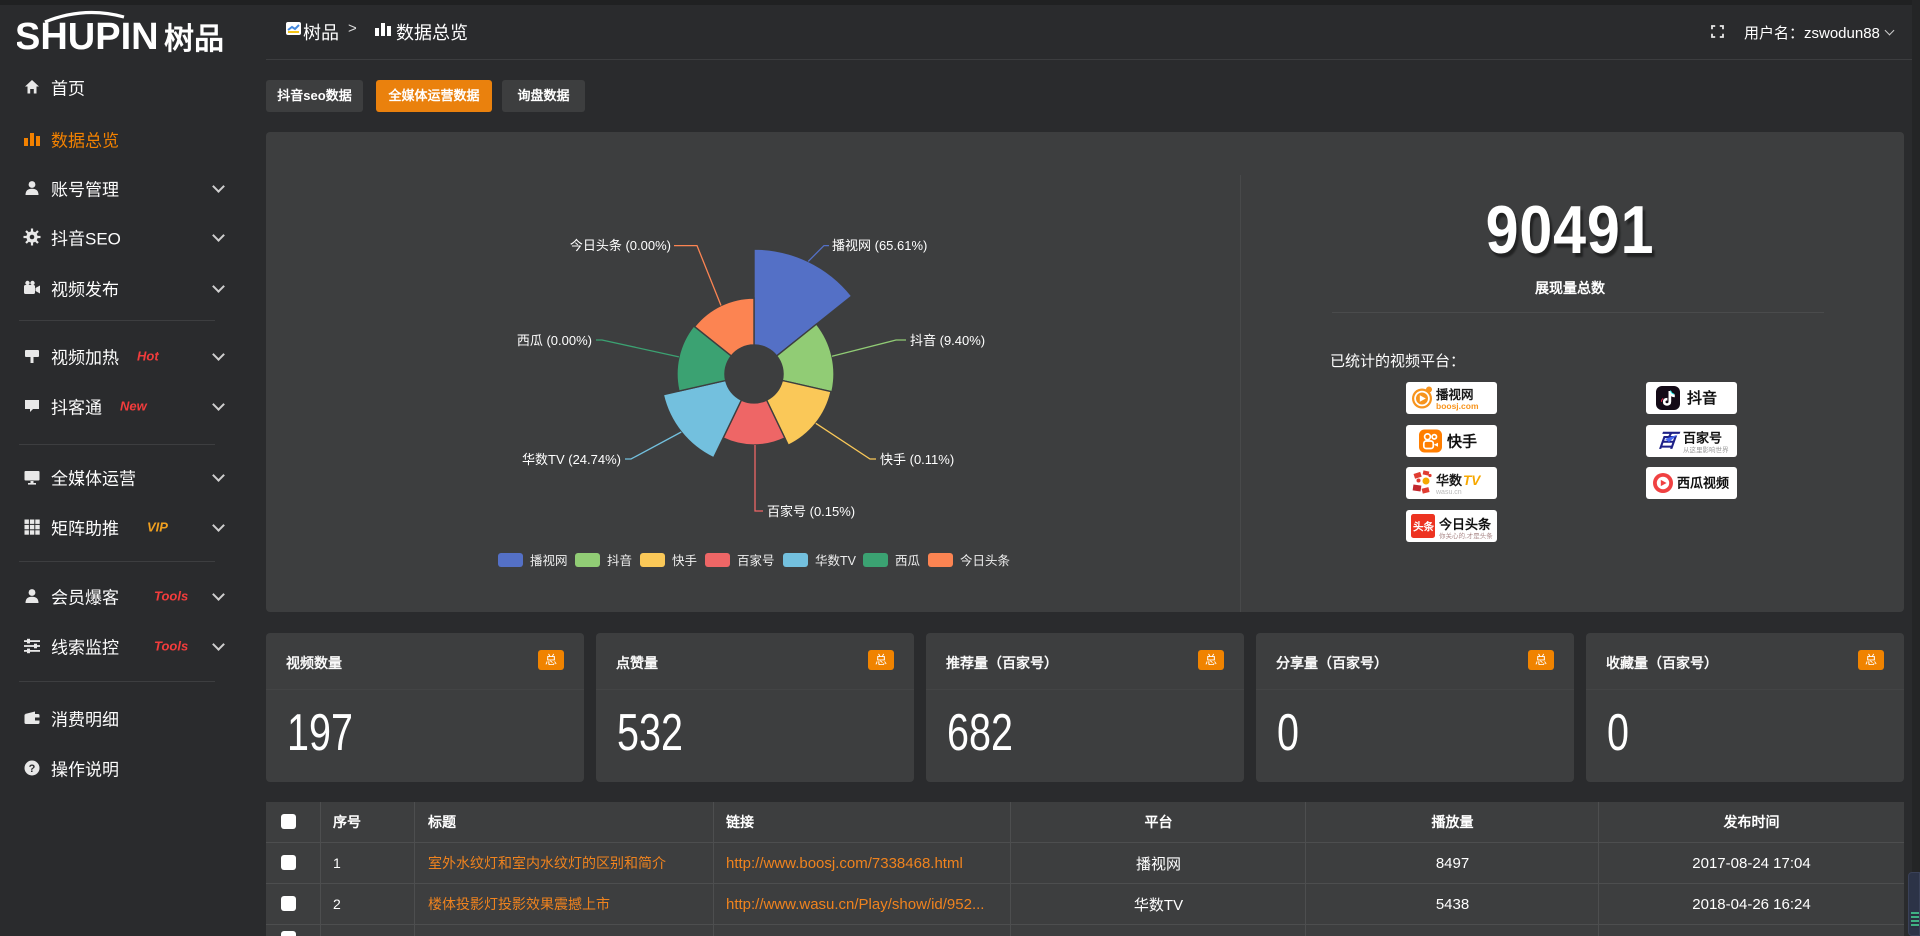 This screenshot has width=1920, height=936. Describe the element at coordinates (1706, 449) in the screenshot. I see `svg-text: 从这里影响世界` at that location.